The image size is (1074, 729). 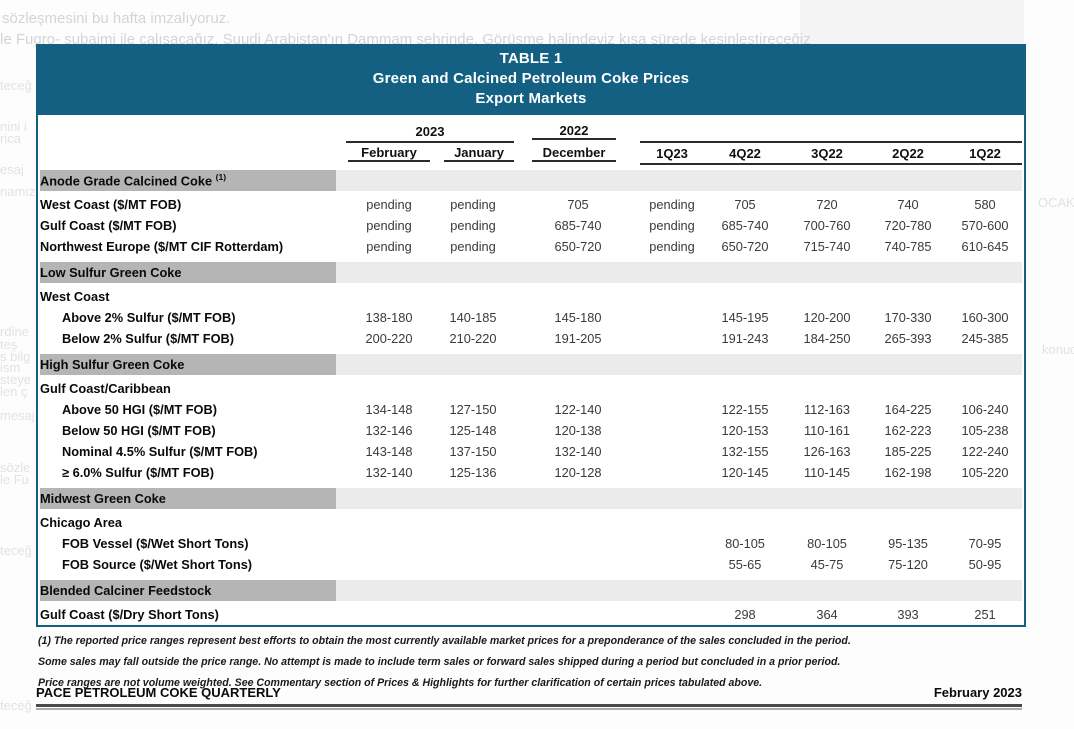 I want to click on price-cell: 70-95, so click(x=985, y=543).